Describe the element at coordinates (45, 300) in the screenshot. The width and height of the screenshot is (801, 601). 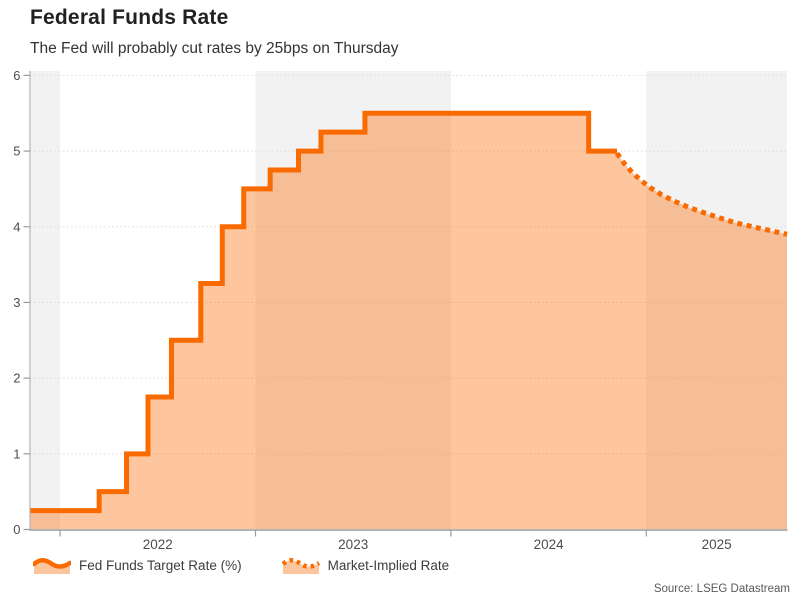
I see `year-shade-band` at that location.